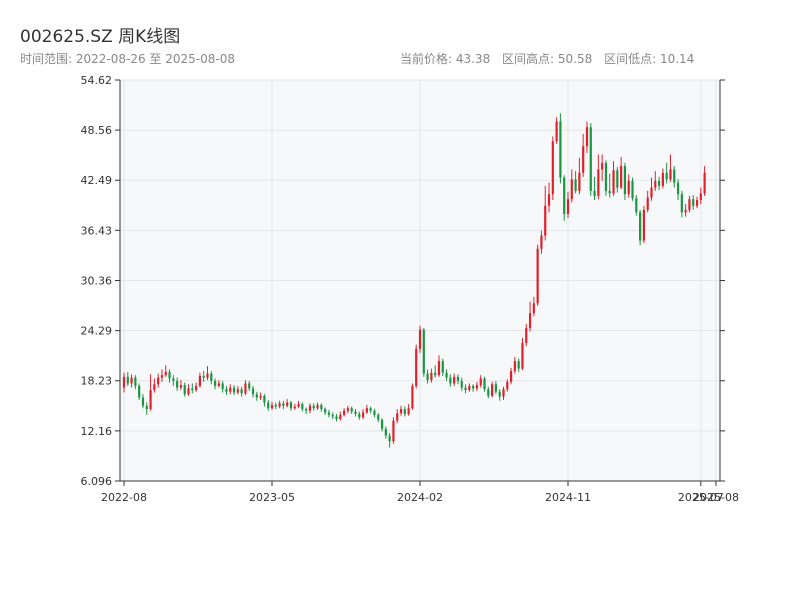  I want to click on x-tick-label: 2024-02, so click(420, 497).